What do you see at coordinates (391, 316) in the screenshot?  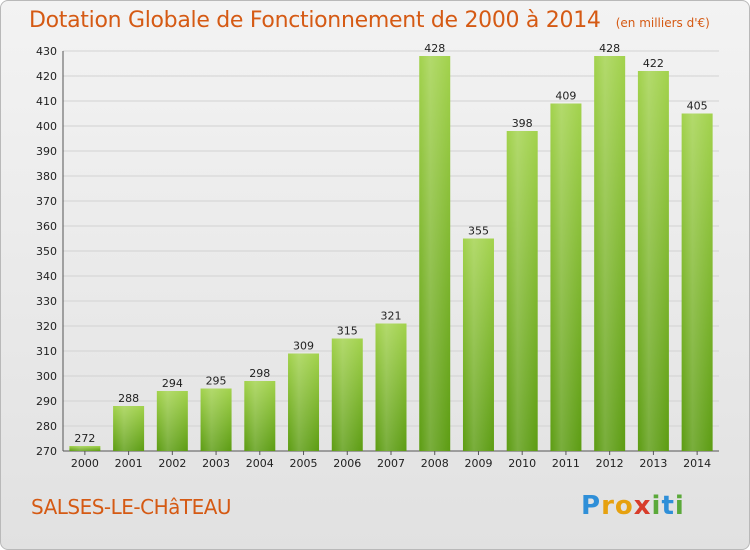 I see `data-label: 321` at bounding box center [391, 316].